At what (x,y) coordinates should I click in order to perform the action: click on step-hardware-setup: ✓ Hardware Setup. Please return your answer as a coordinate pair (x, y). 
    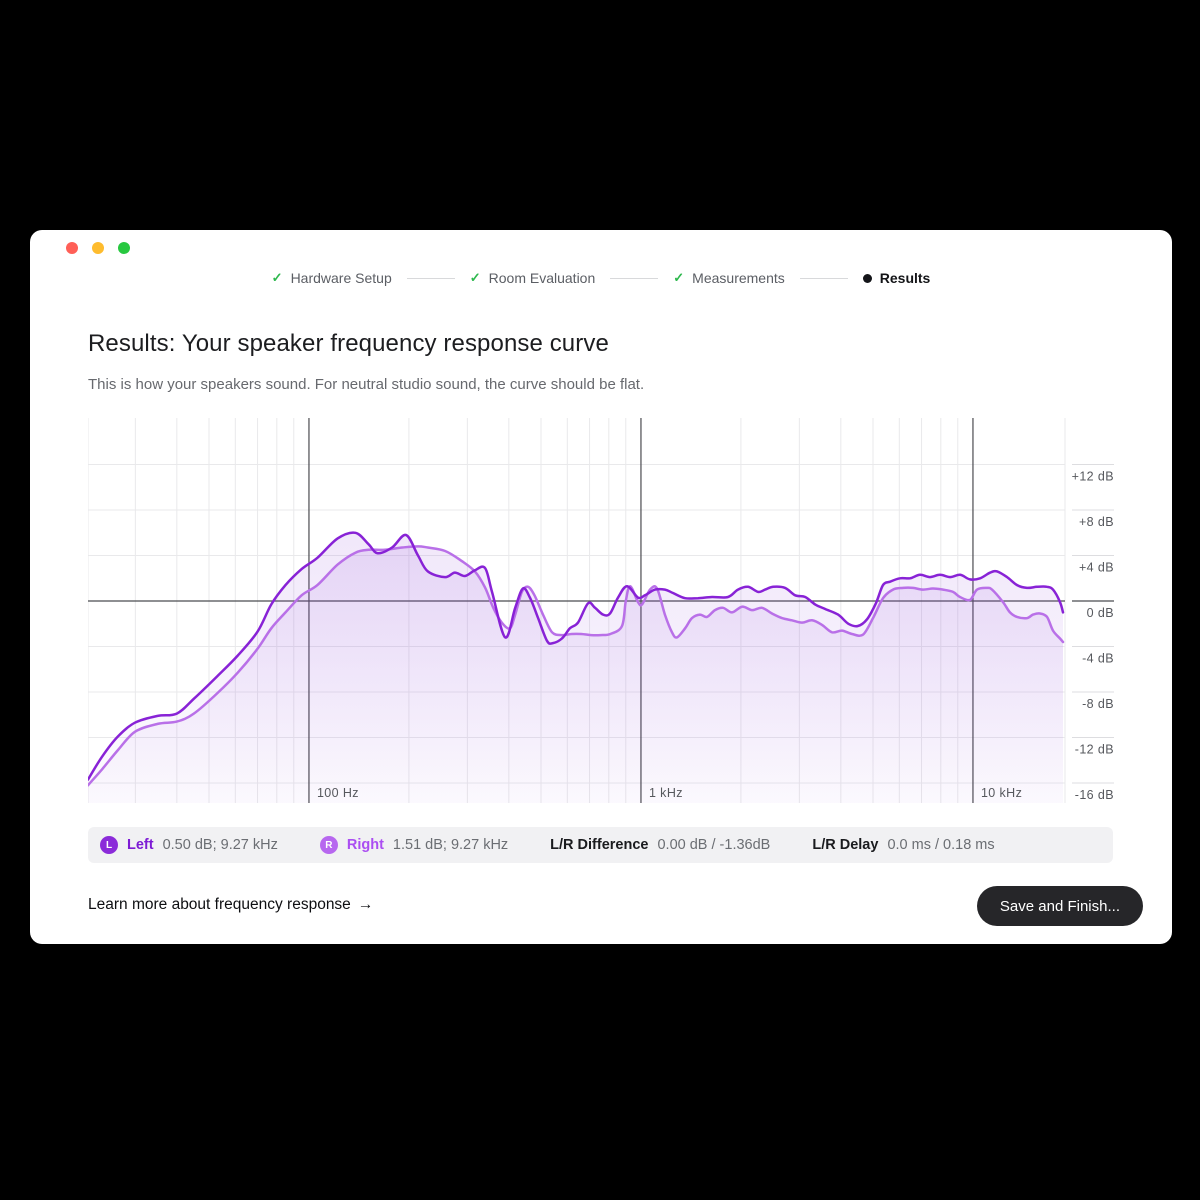
    Looking at the image, I should click on (332, 278).